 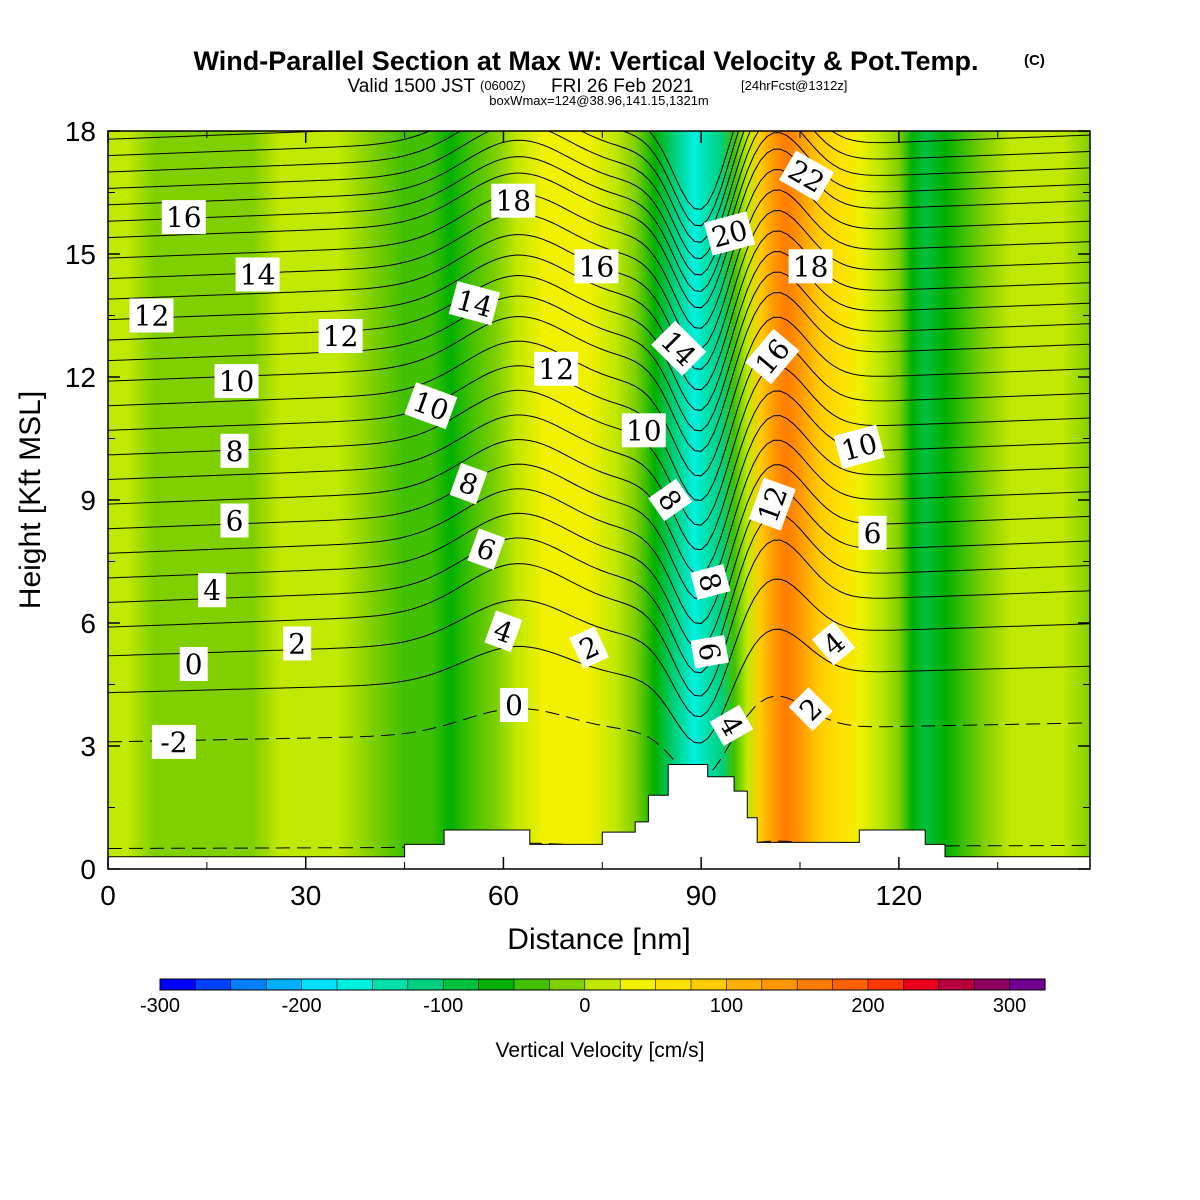 What do you see at coordinates (794, 85) in the screenshot?
I see `subtitle-fcst: [24hrFcst@1312z]` at bounding box center [794, 85].